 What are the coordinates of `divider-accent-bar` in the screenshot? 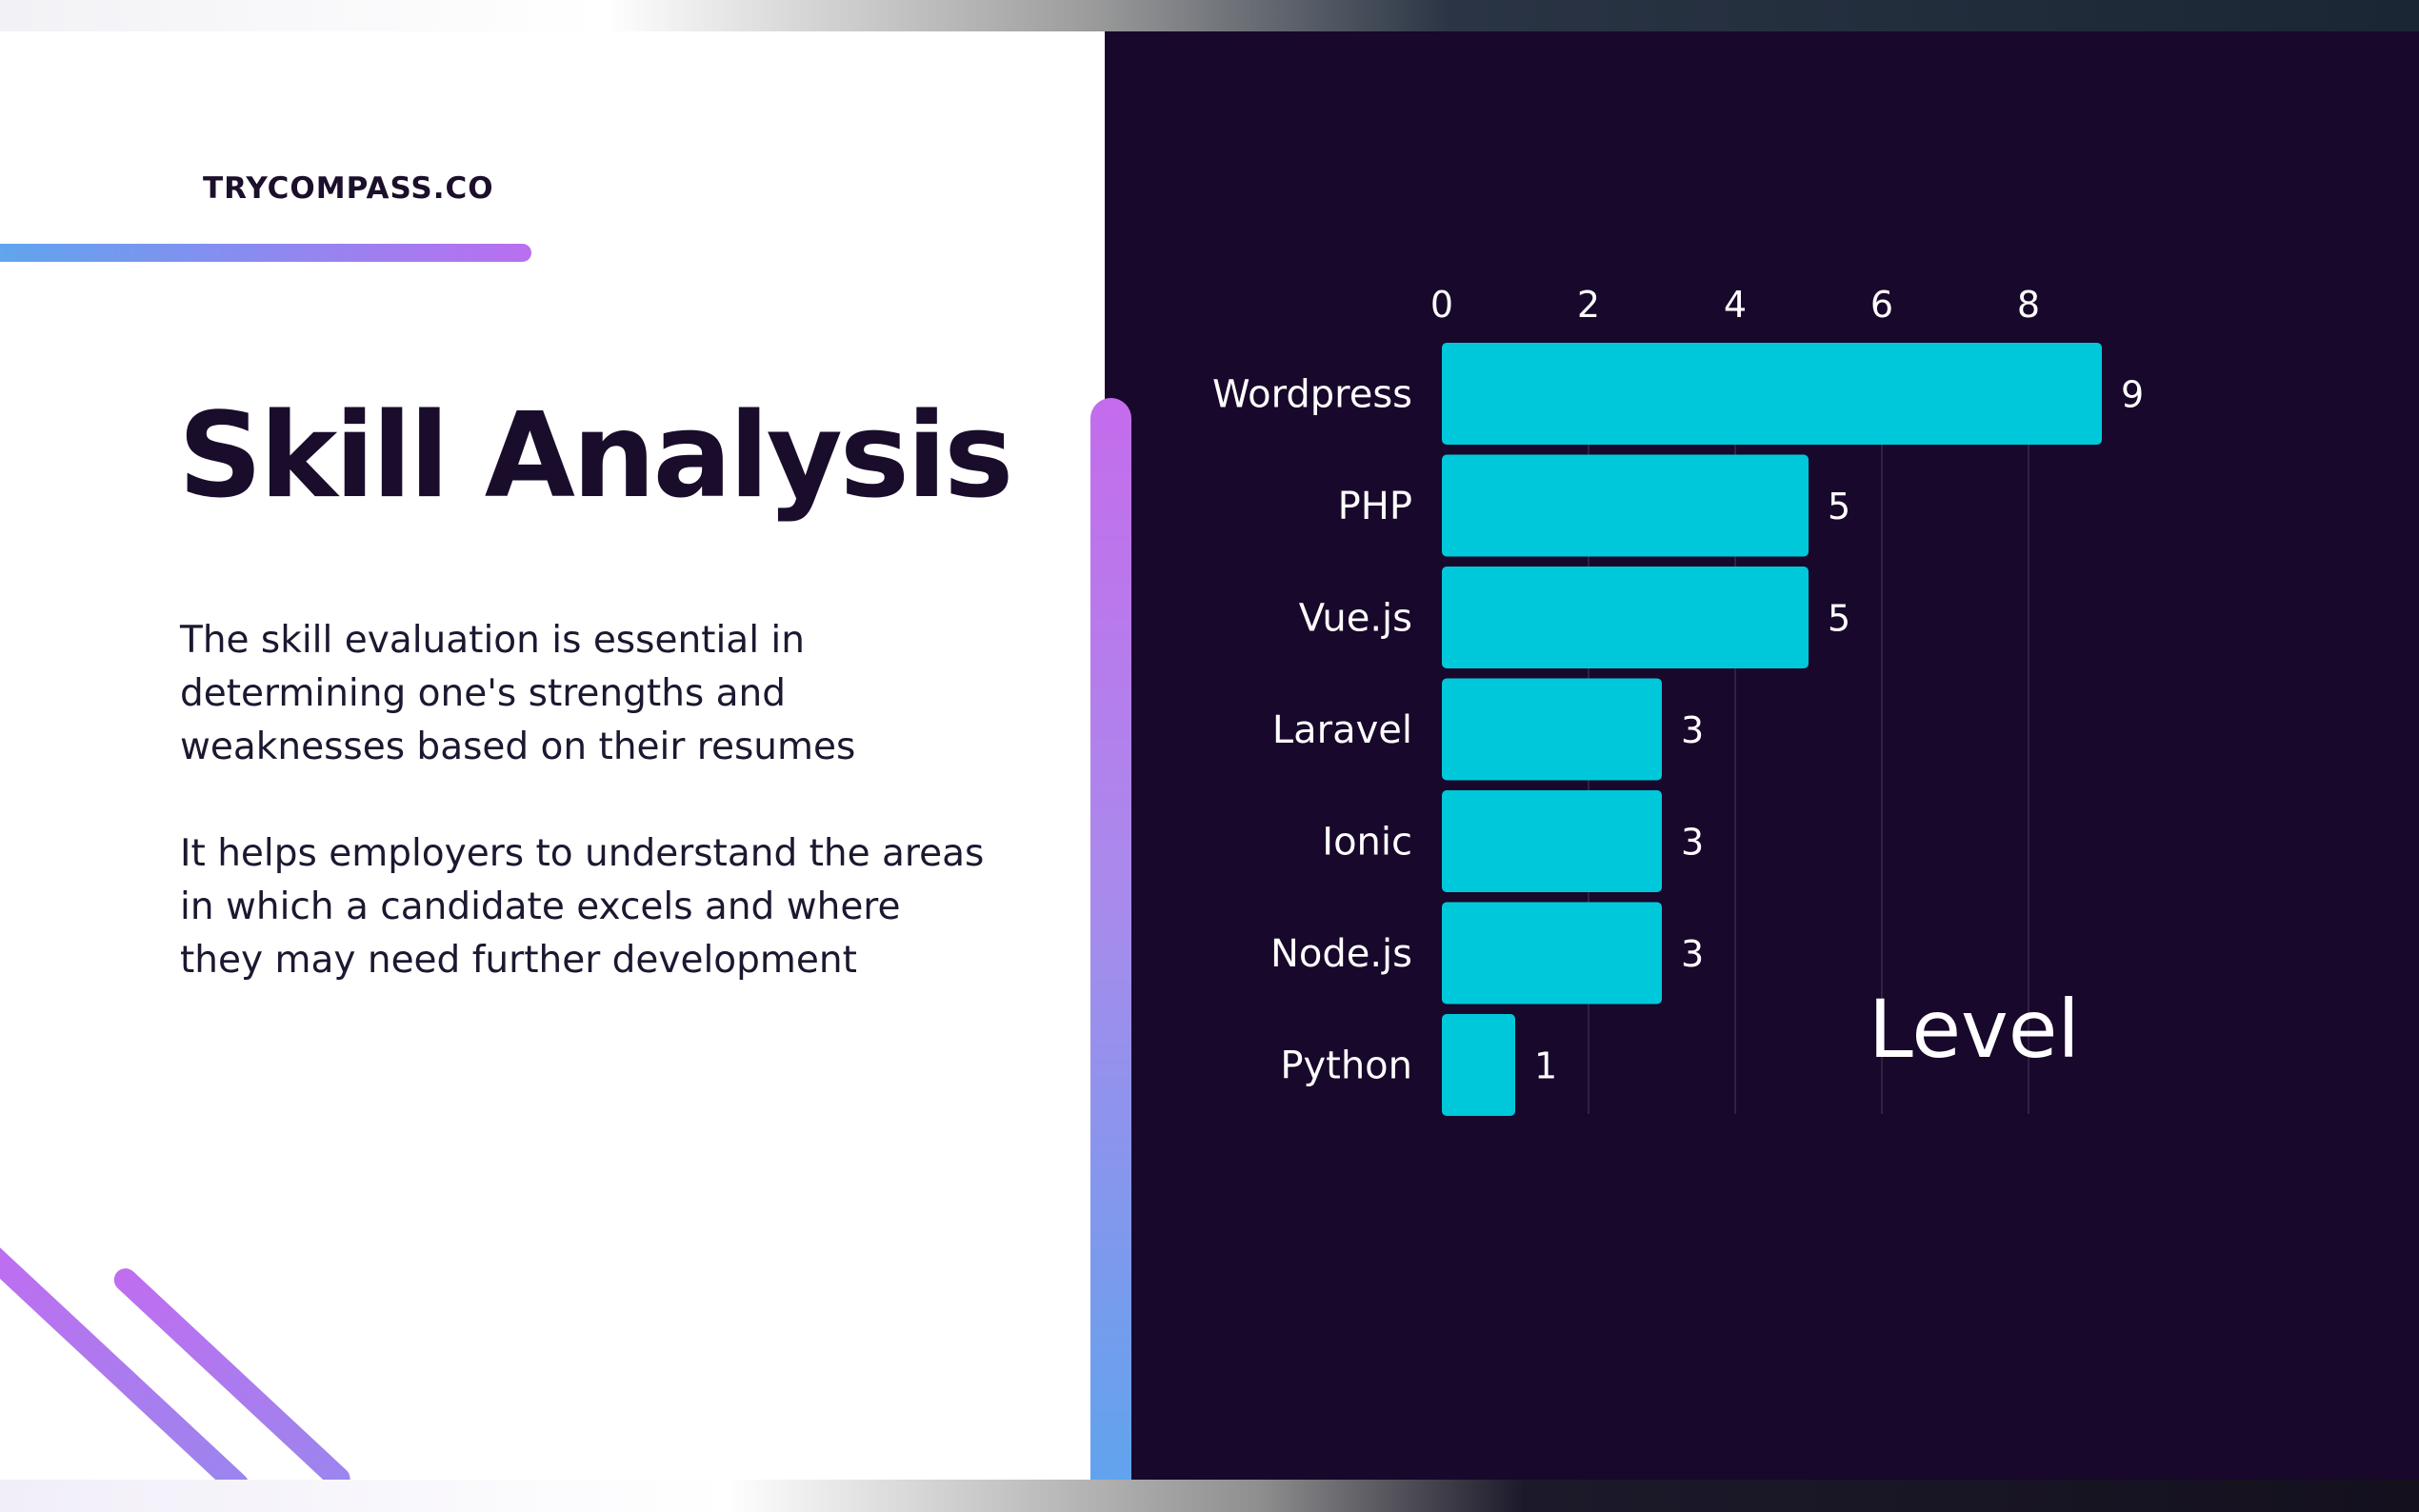 It's located at (1110, 950).